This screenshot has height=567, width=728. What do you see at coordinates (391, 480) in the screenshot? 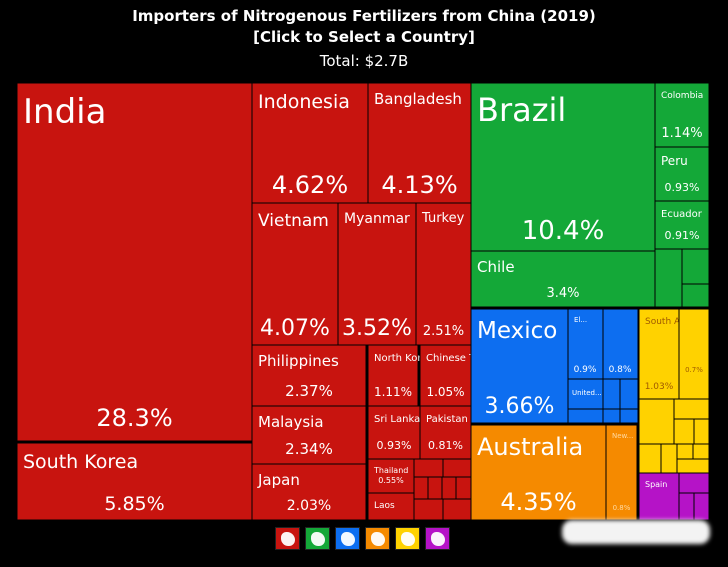
I see `tile-value-thailand: 0.55%` at bounding box center [391, 480].